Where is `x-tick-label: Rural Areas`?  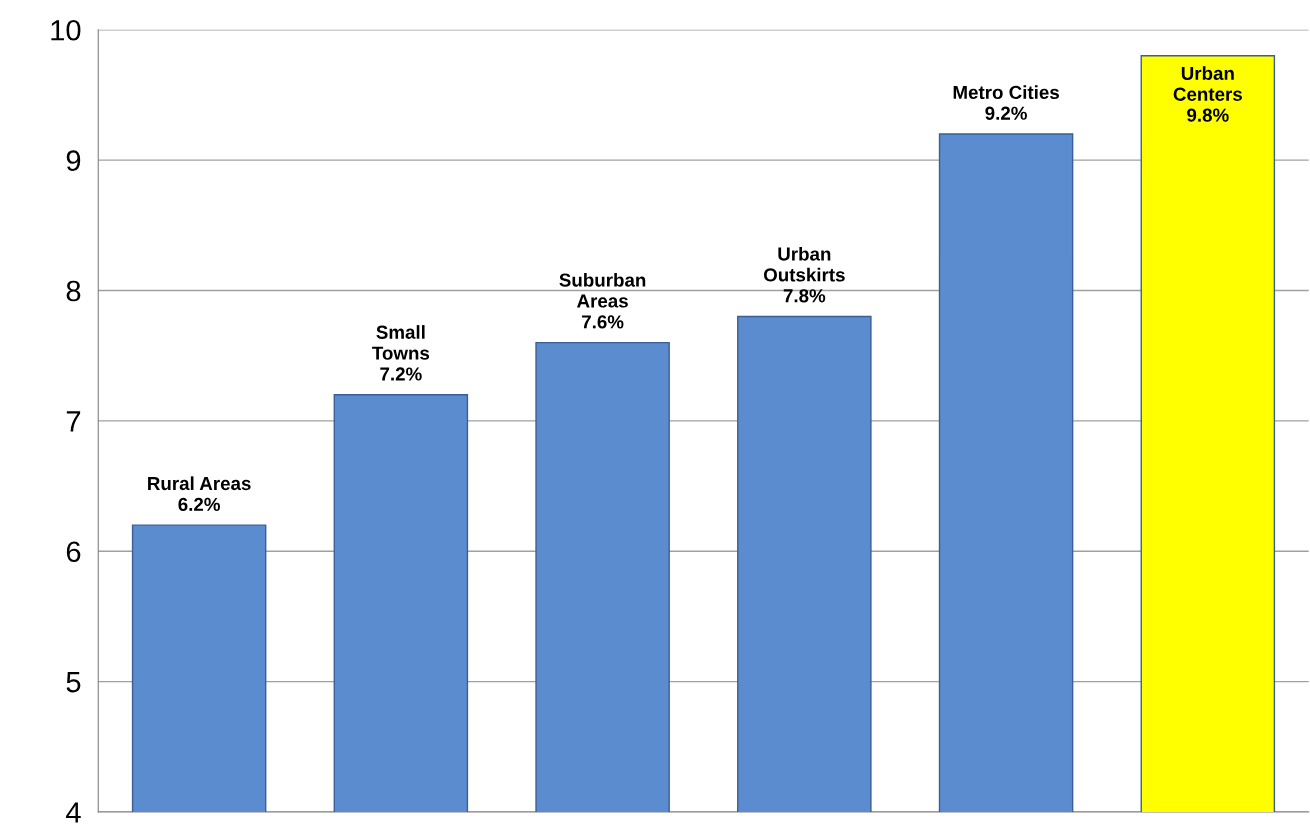 x-tick-label: Rural Areas is located at coordinates (199, 483).